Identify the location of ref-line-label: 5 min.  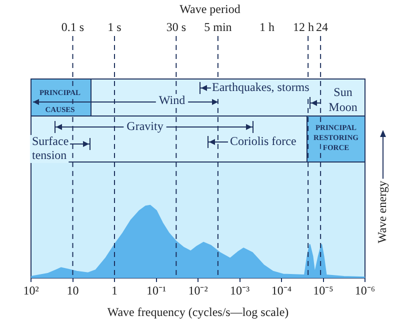
(218, 27).